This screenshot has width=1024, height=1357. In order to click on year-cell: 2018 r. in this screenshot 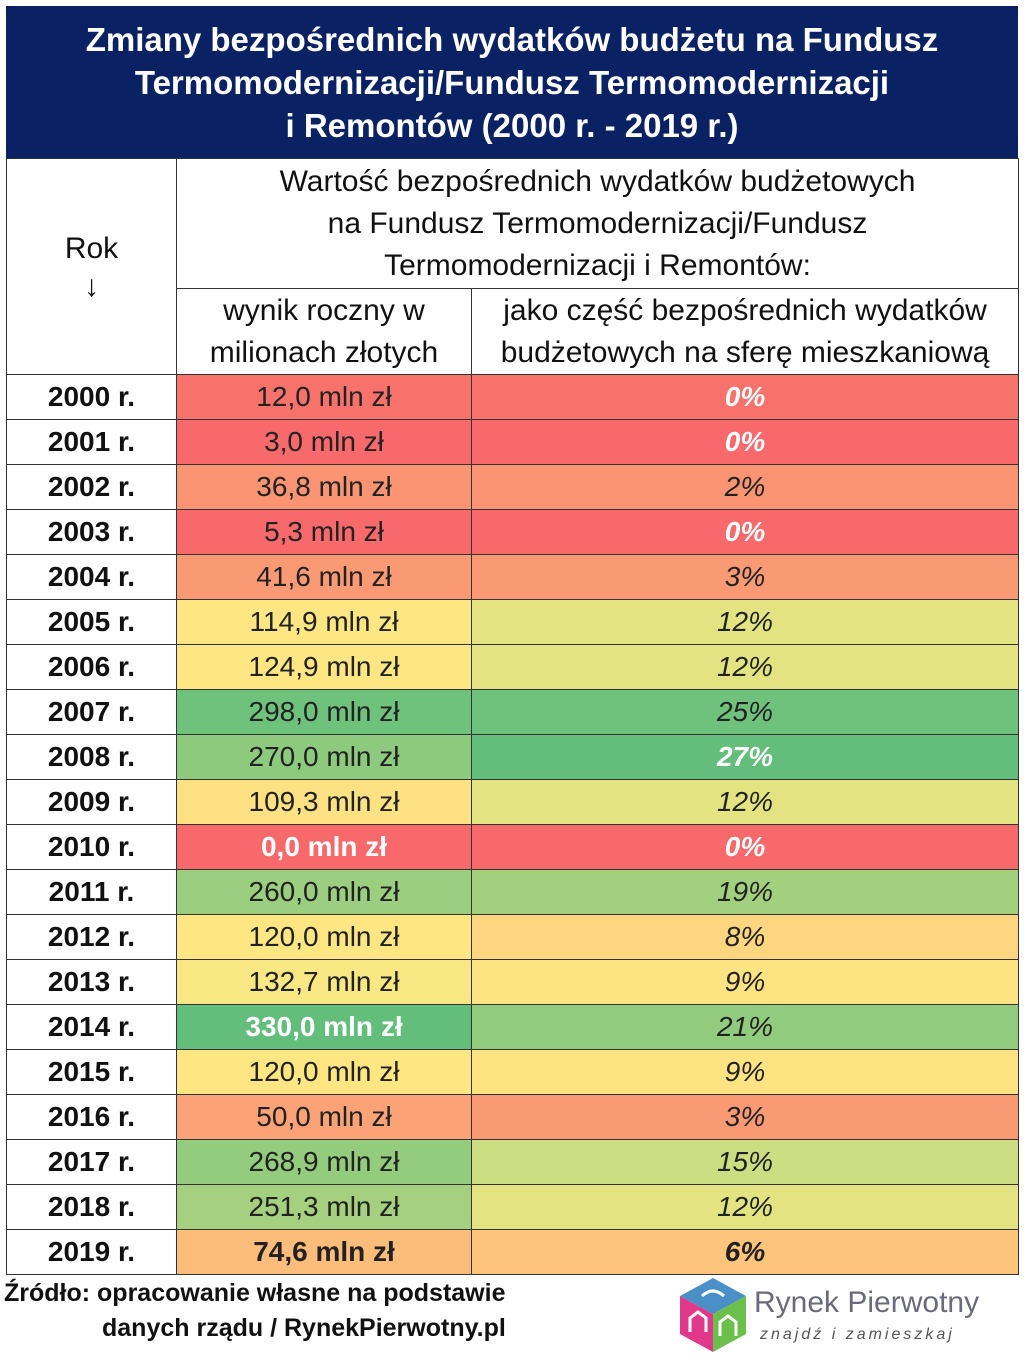, I will do `click(91, 1207)`.